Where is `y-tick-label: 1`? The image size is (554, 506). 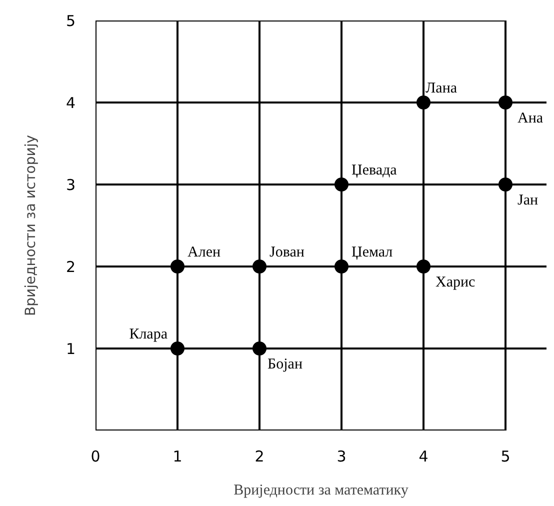
y-tick-label: 1 is located at coordinates (71, 349).